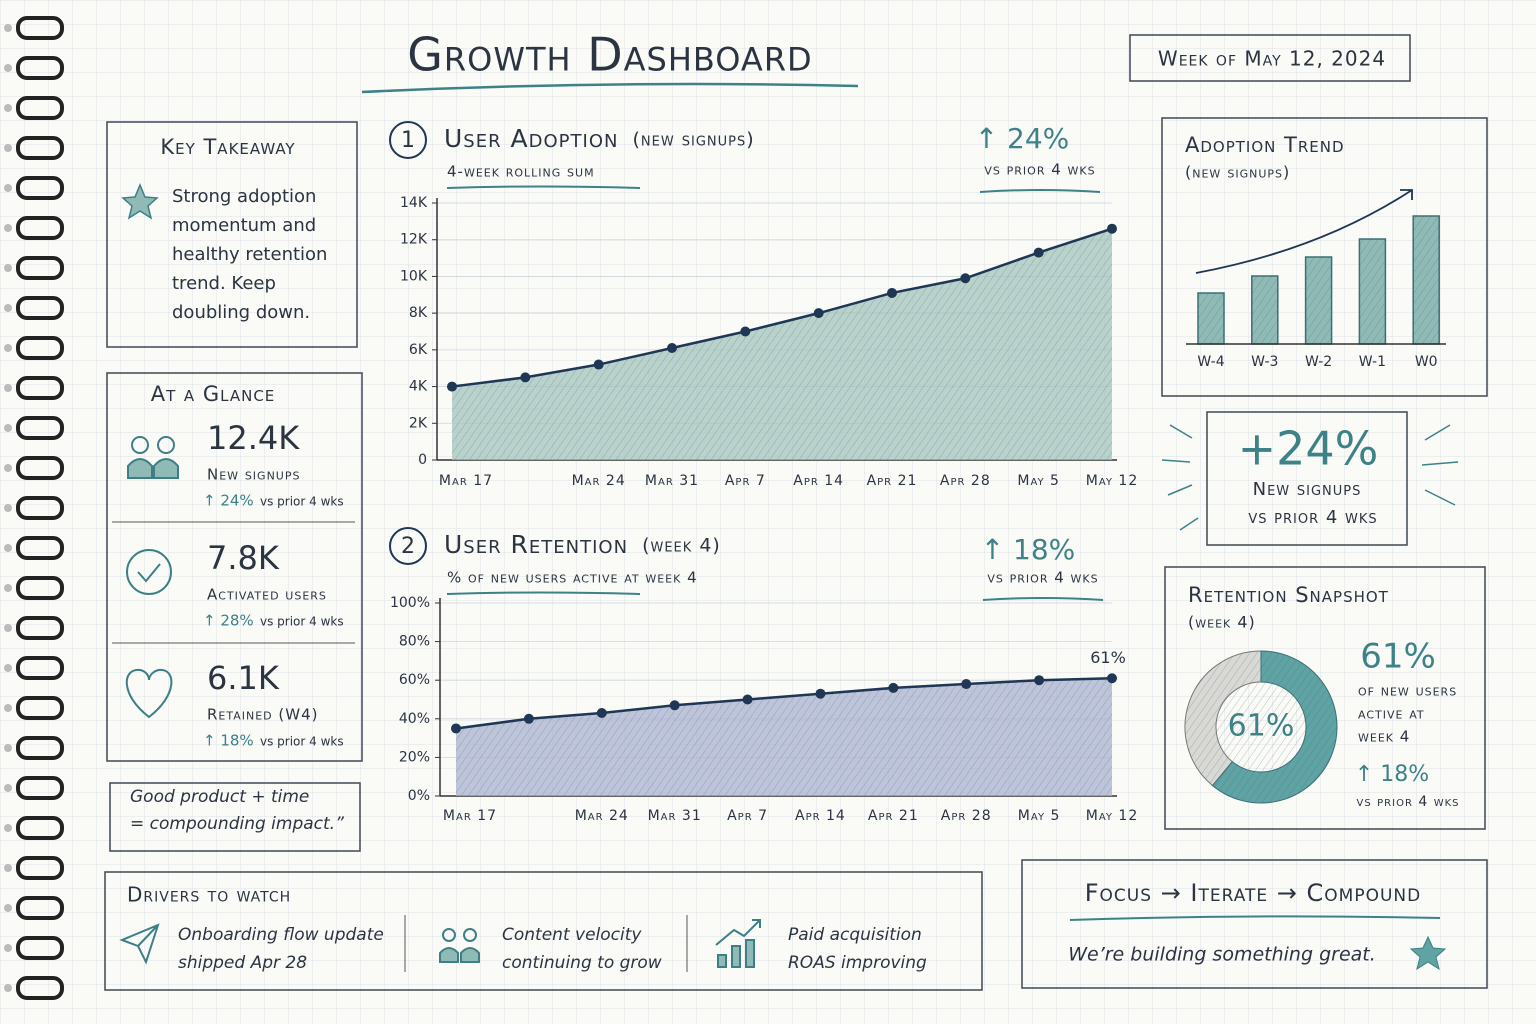  Describe the element at coordinates (738, 943) in the screenshot. I see `growth-icon` at that location.